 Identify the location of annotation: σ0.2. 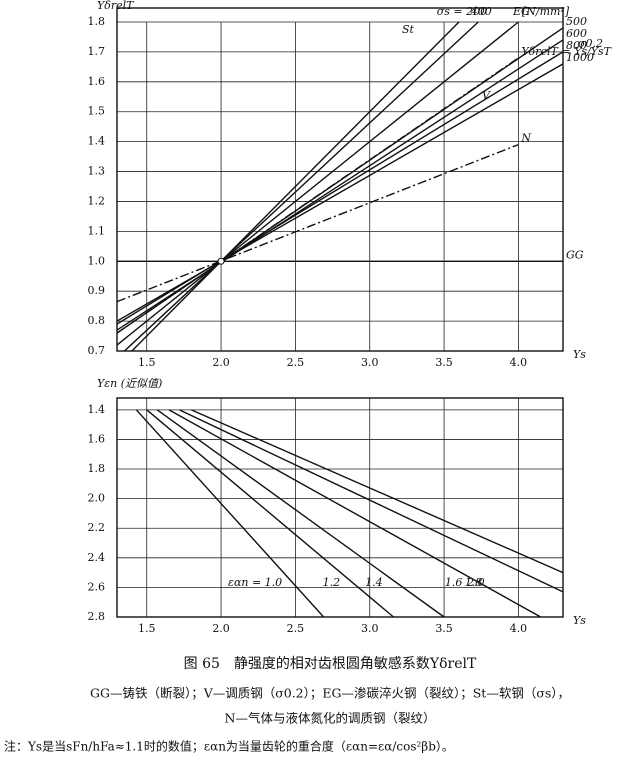
(590, 43).